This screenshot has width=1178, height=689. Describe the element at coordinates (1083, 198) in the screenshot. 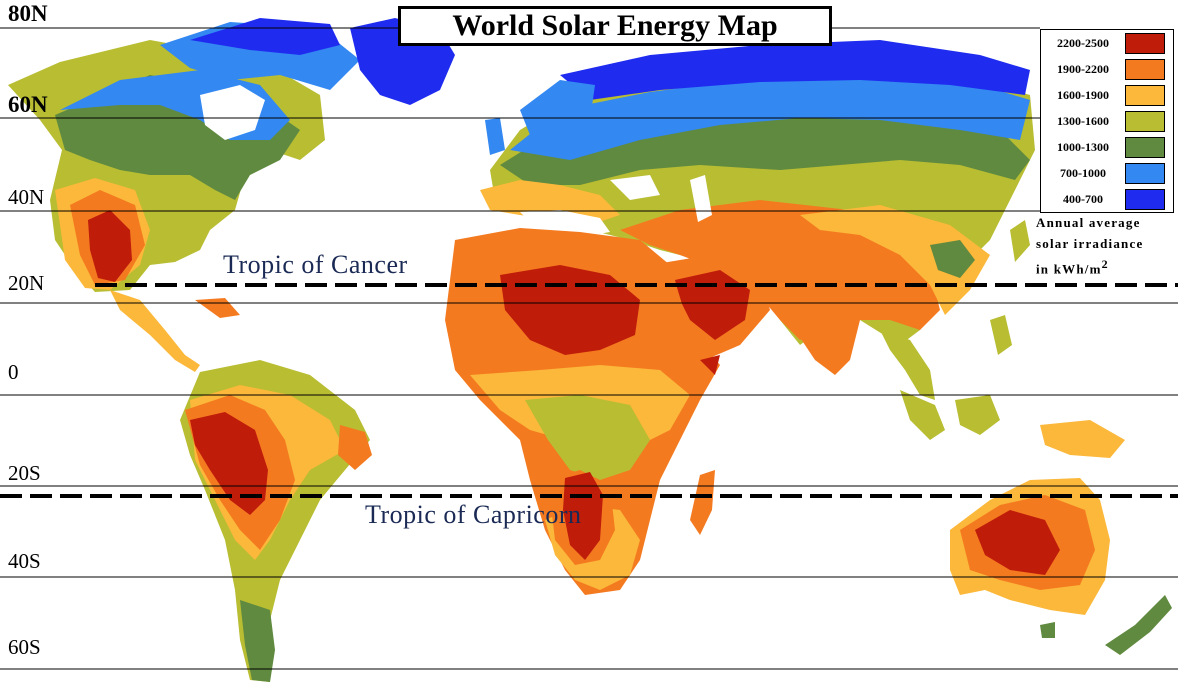

I see `legend-range-label: 400-700` at that location.